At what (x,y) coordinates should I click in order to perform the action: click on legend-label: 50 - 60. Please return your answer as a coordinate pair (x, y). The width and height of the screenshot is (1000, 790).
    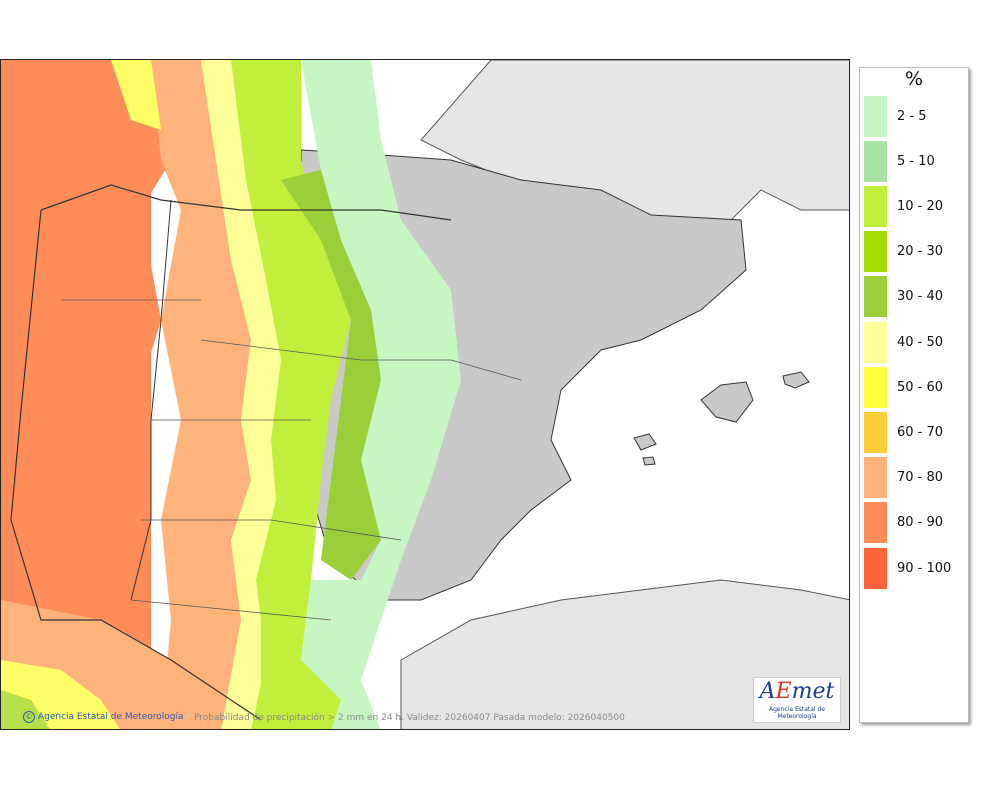
    Looking at the image, I should click on (920, 387).